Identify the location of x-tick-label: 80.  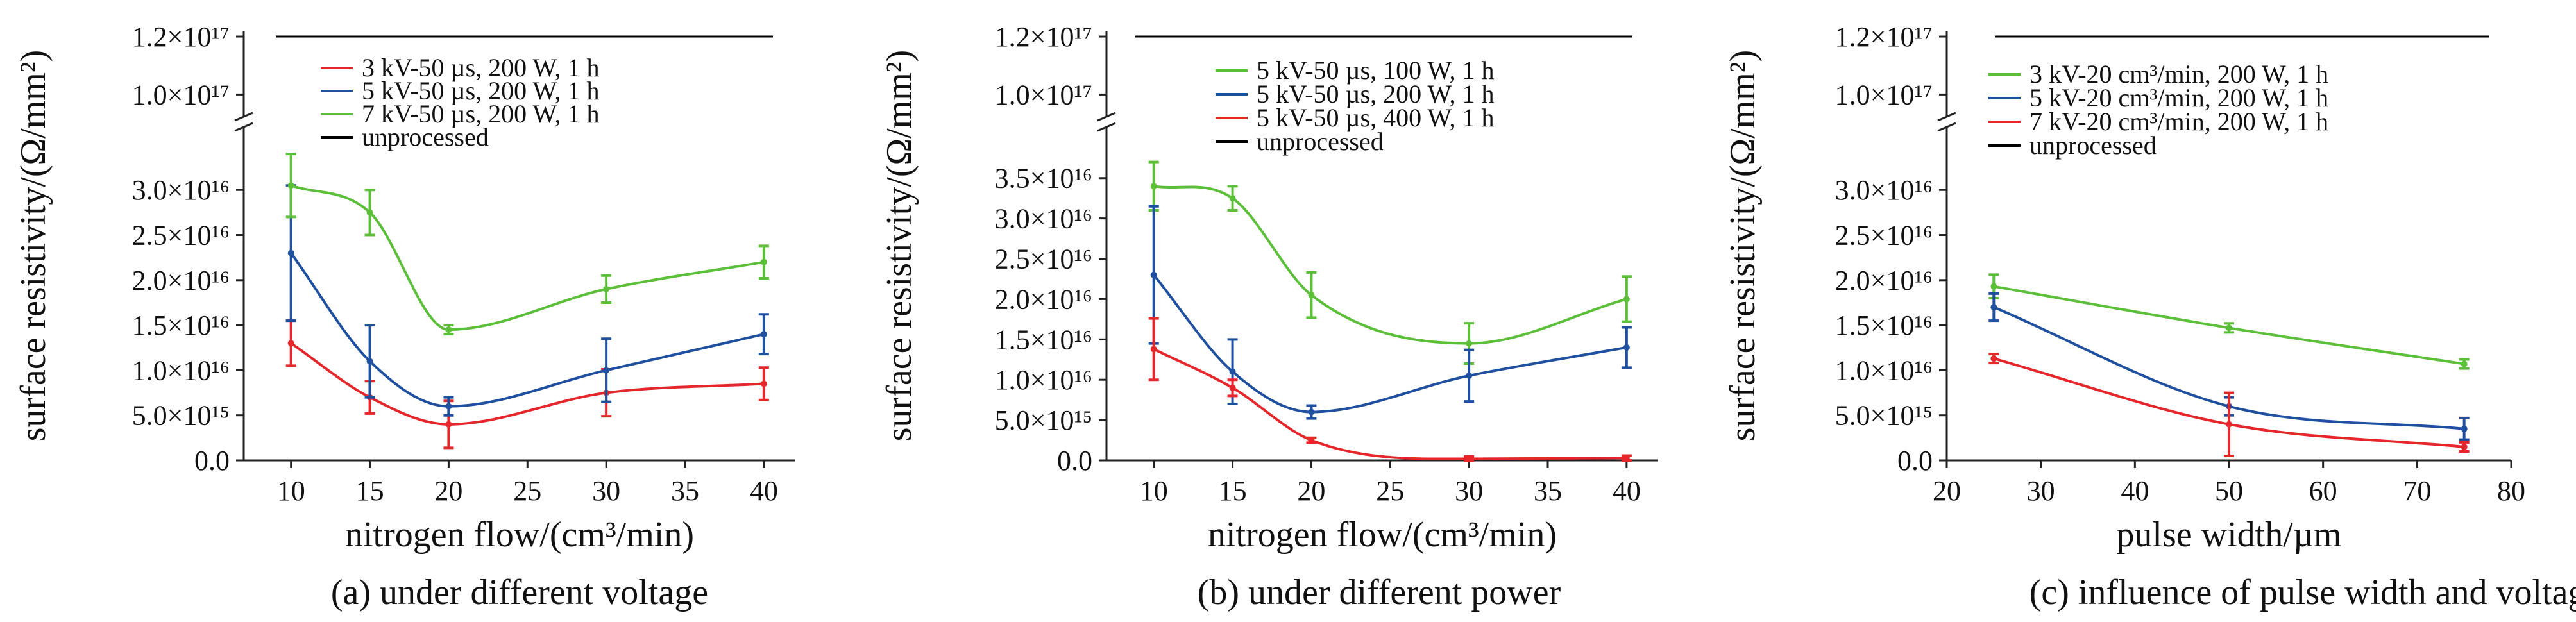
(2511, 491).